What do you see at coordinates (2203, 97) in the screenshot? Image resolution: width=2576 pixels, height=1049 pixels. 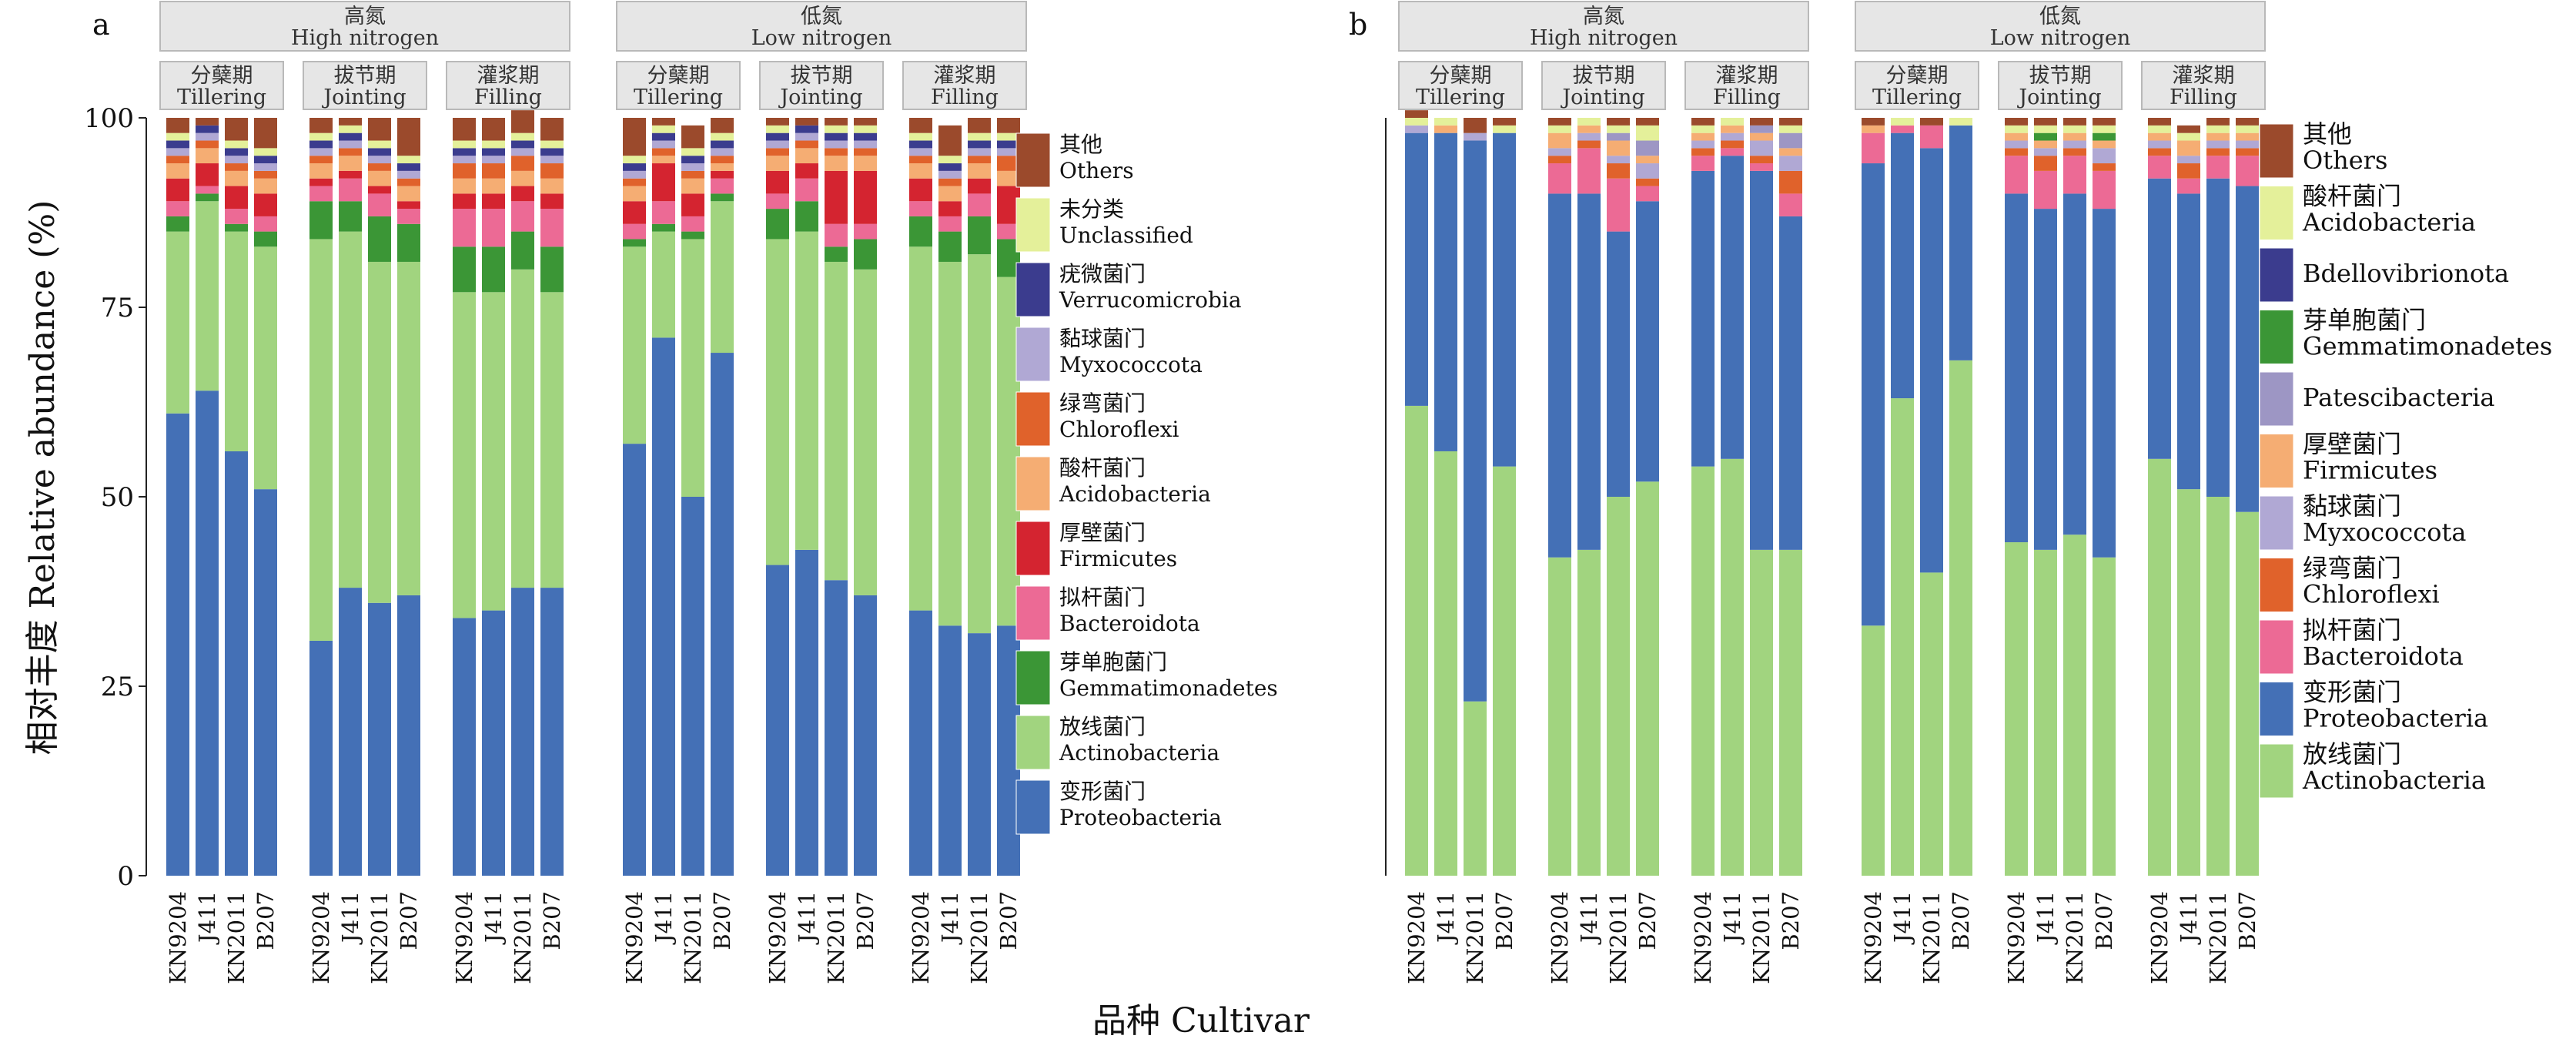 I see `stage-label-en: Filling` at bounding box center [2203, 97].